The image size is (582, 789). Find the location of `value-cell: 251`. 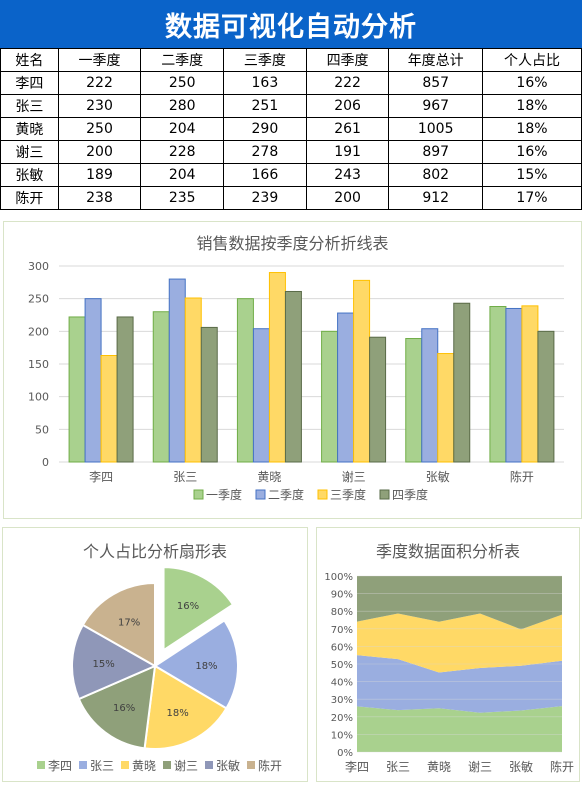

value-cell: 251 is located at coordinates (265, 106).